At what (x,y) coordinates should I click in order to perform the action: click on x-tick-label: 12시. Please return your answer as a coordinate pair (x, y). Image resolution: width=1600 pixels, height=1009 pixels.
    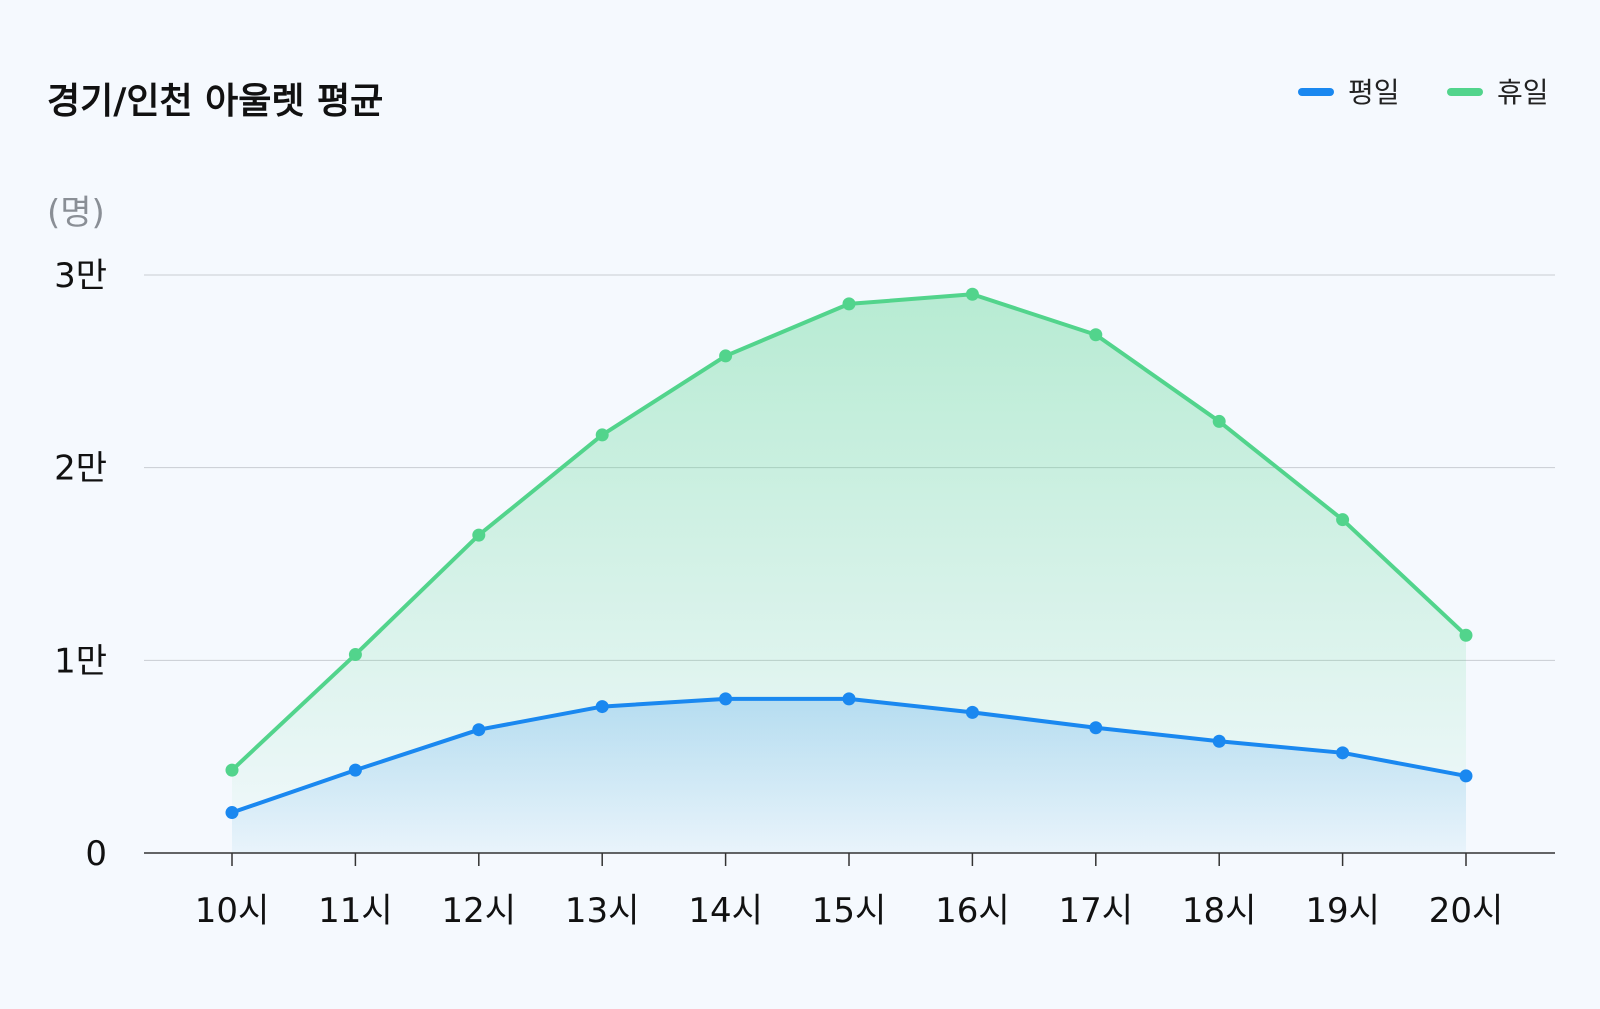
    Looking at the image, I should click on (479, 911).